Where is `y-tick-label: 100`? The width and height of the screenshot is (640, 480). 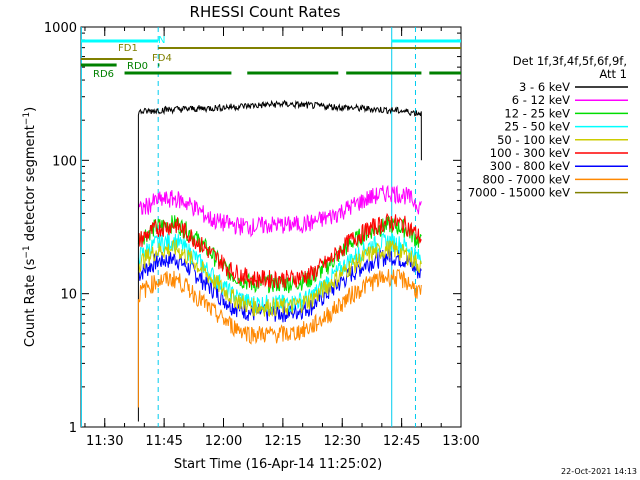 y-tick-label: 100 is located at coordinates (64, 161).